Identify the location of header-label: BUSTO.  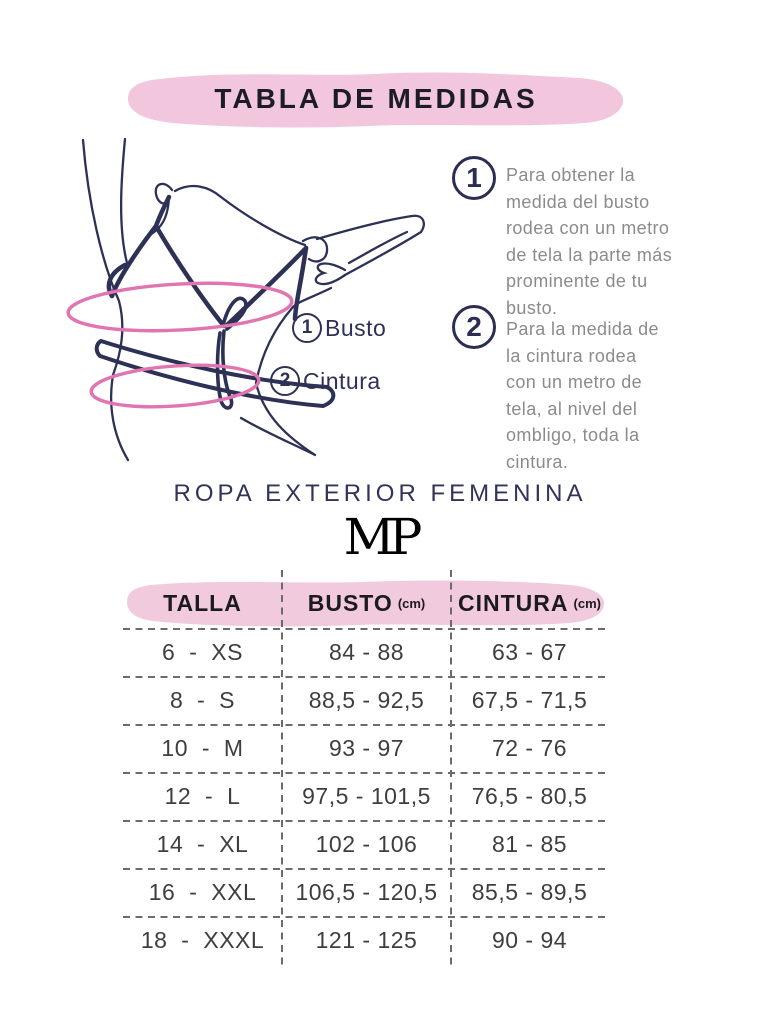
(350, 602).